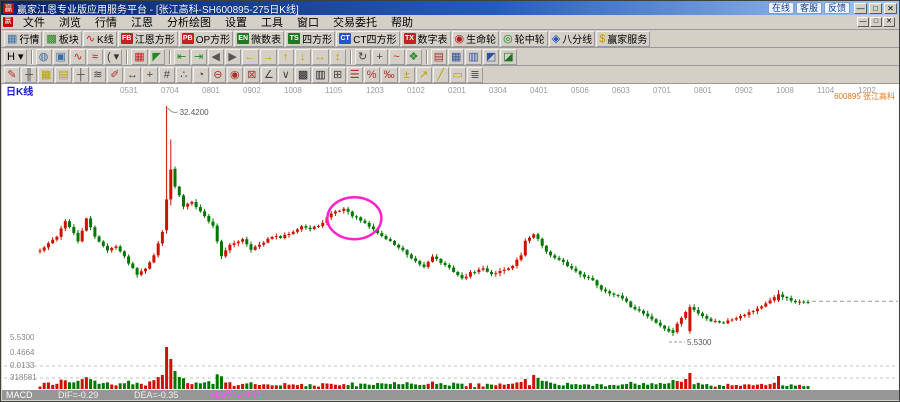 This screenshot has height=402, width=900. What do you see at coordinates (529, 40) in the screenshot?
I see `wheel-in-wheel-button-label: 轮中轮` at bounding box center [529, 40].